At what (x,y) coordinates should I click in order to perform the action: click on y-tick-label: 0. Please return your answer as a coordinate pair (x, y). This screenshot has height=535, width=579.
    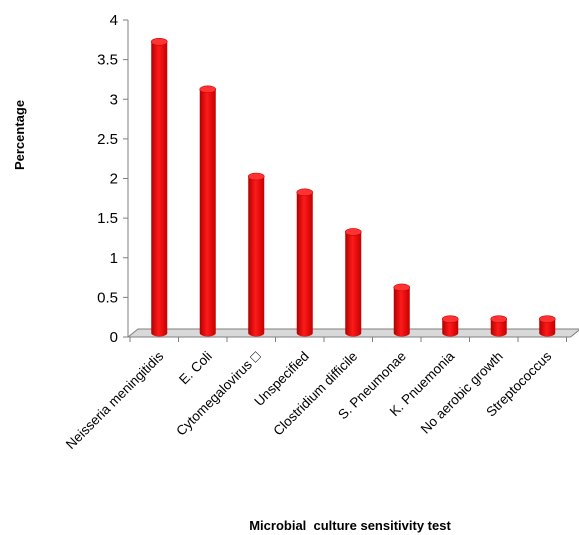
    Looking at the image, I should click on (114, 337).